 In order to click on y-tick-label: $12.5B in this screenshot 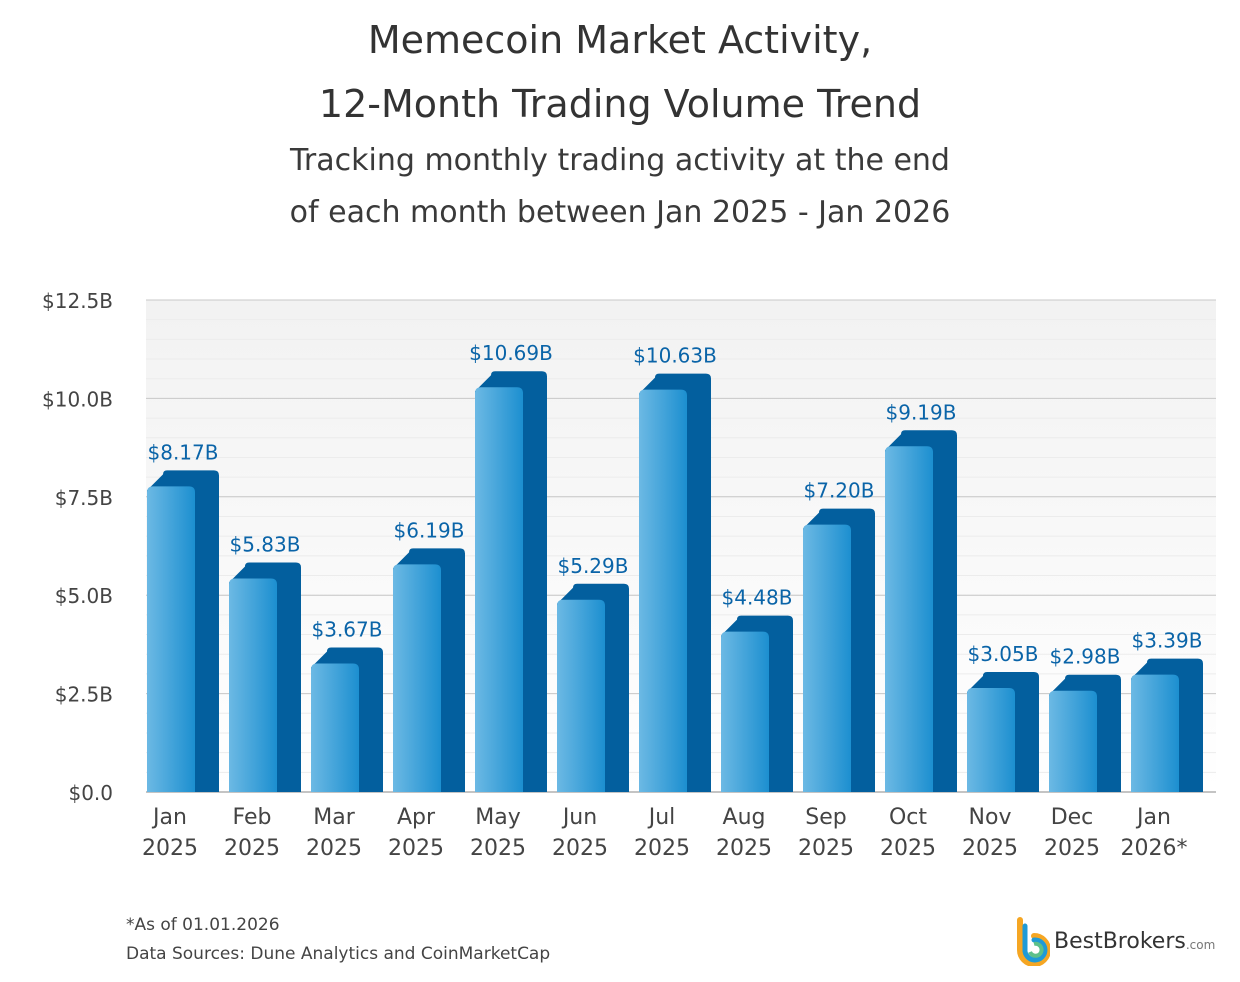, I will do `click(77, 301)`.